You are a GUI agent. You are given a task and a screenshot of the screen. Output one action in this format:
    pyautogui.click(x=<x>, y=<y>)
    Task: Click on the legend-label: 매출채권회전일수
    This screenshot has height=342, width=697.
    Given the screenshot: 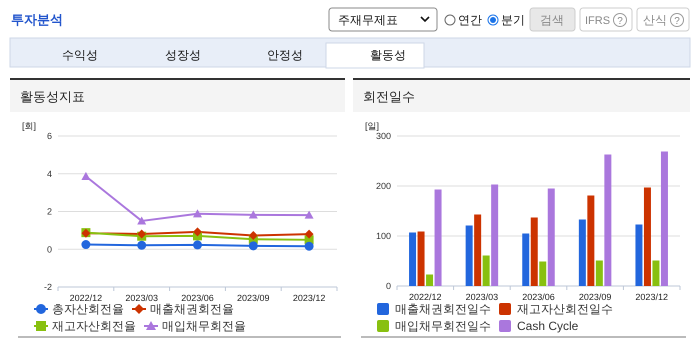 What is the action you would take?
    pyautogui.click(x=443, y=309)
    